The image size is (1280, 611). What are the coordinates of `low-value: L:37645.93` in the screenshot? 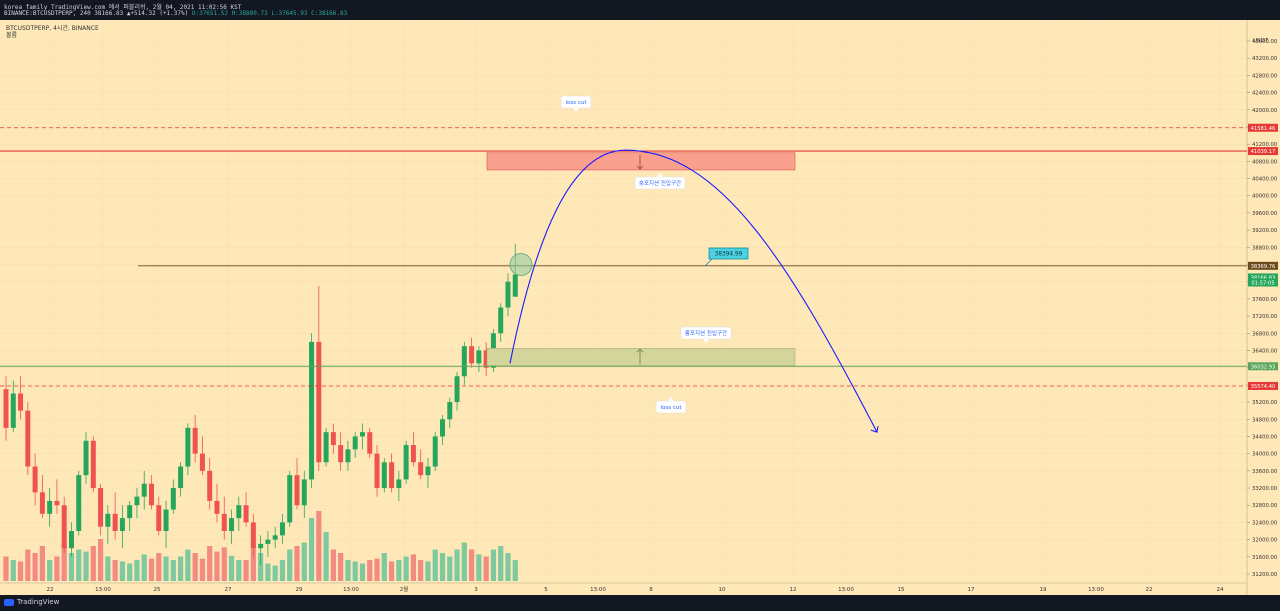 It's located at (289, 13).